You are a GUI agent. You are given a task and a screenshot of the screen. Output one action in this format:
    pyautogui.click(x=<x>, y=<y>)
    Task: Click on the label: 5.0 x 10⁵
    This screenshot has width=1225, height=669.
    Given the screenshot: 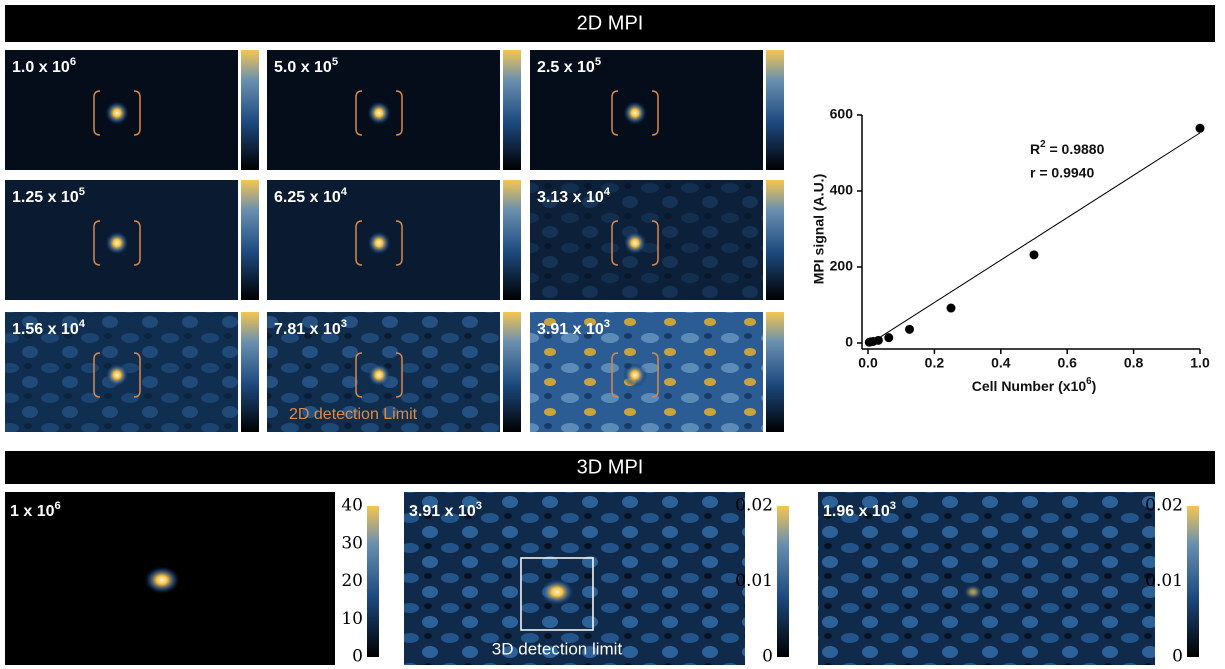 What is the action you would take?
    pyautogui.click(x=306, y=66)
    